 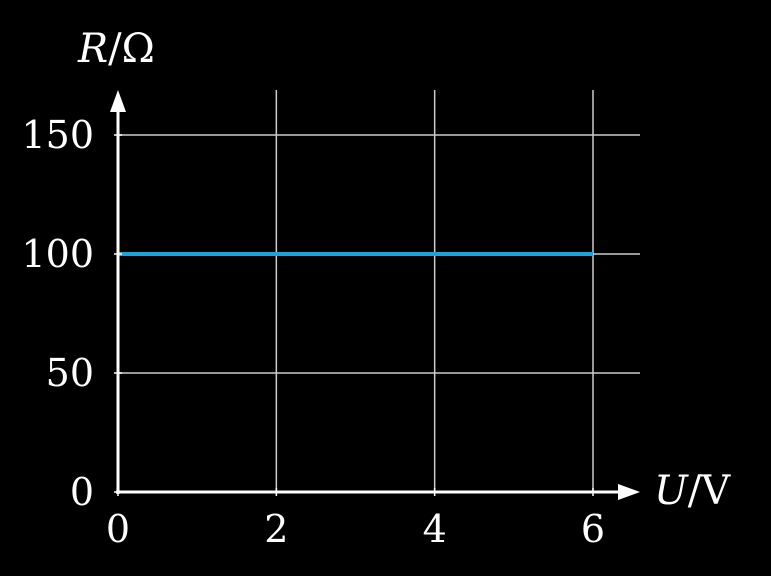 What do you see at coordinates (57, 254) in the screenshot?
I see `y-tick-label: 100` at bounding box center [57, 254].